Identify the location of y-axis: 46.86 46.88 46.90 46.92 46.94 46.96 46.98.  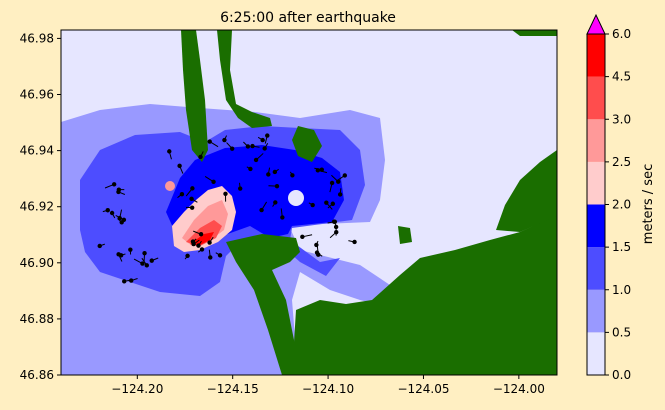
(40, 206).